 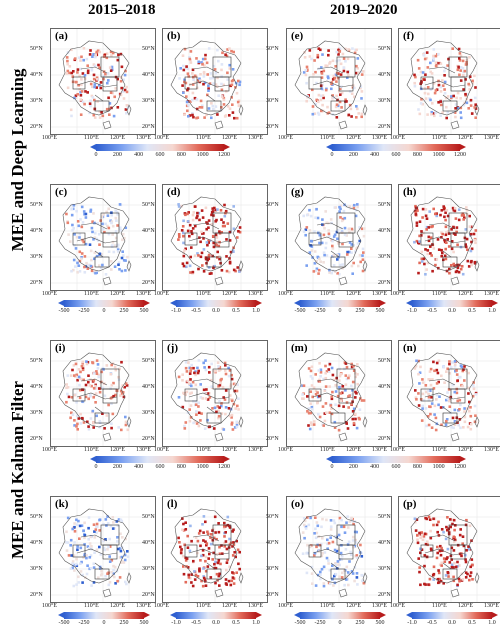 What do you see at coordinates (384, 439) in the screenshot?
I see `lat-label: 20°N` at bounding box center [384, 439].